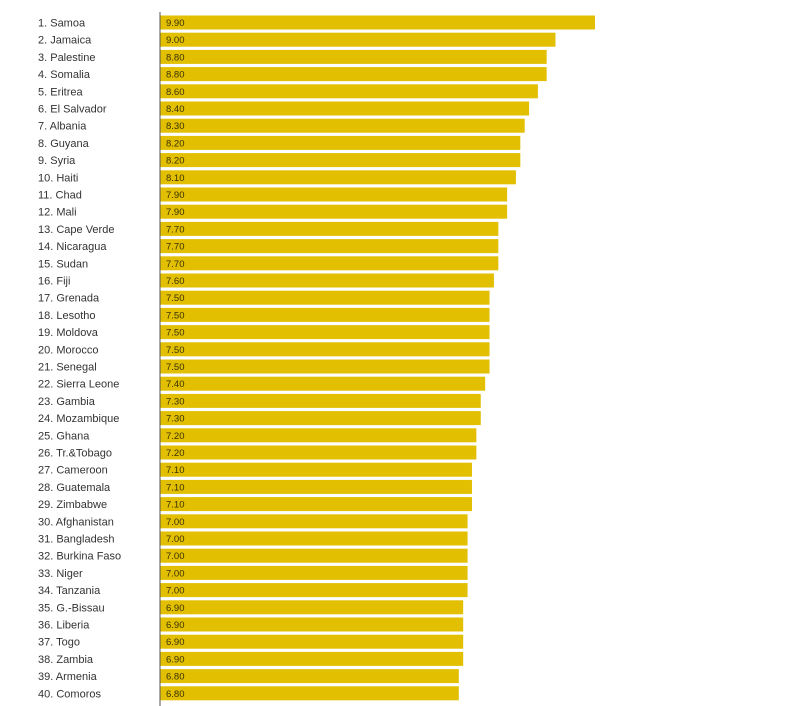 This screenshot has width=800, height=706. What do you see at coordinates (69, 694) in the screenshot?
I see `category-label: 40. Comoros` at bounding box center [69, 694].